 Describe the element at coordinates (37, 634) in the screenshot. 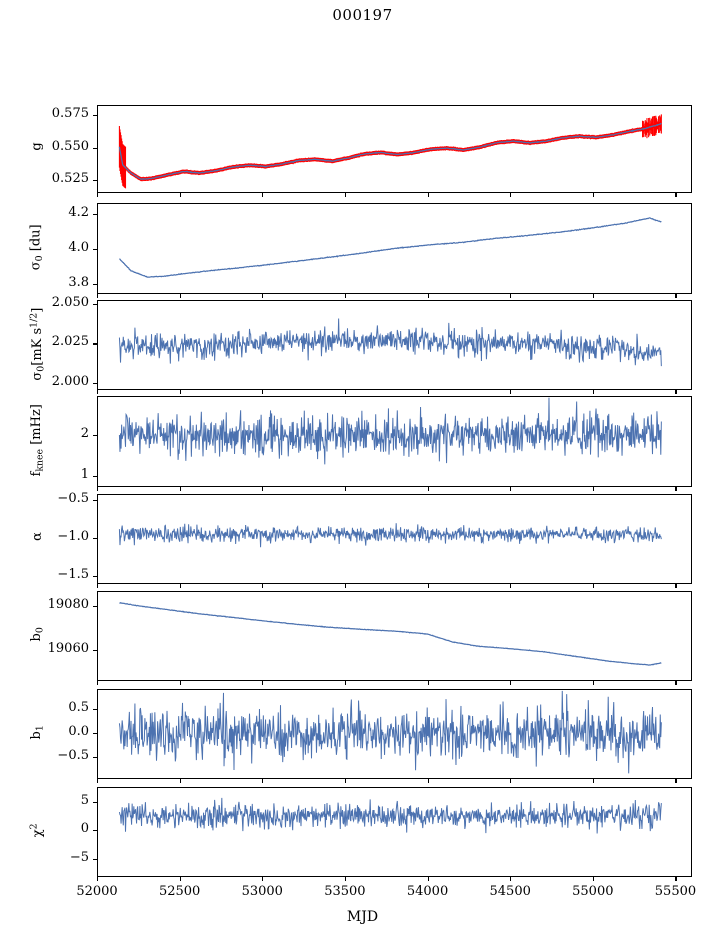

I see `y-axis-label-b0: b0` at that location.